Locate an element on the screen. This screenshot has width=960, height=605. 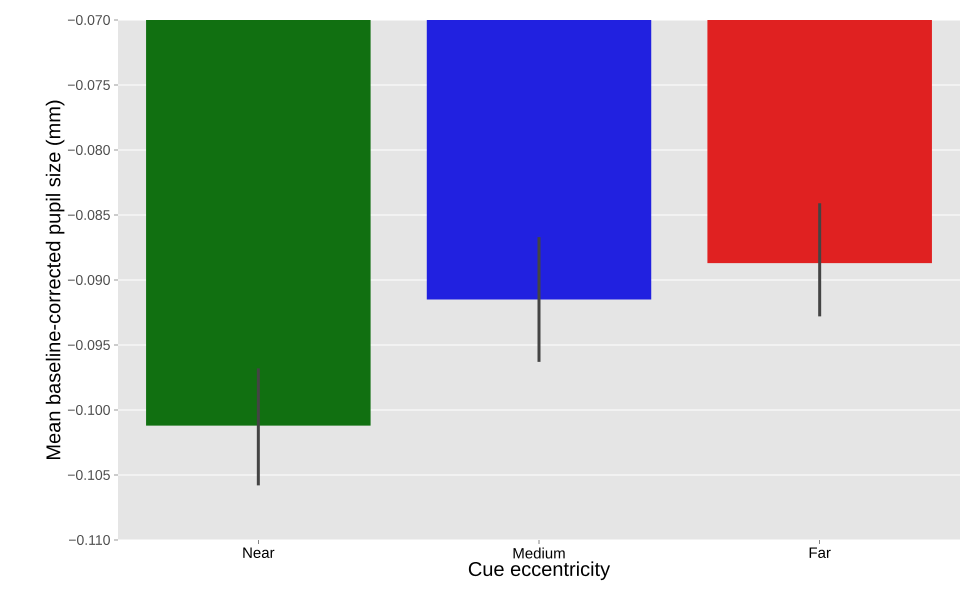
y-tick-label: −0.080 is located at coordinates (89, 150).